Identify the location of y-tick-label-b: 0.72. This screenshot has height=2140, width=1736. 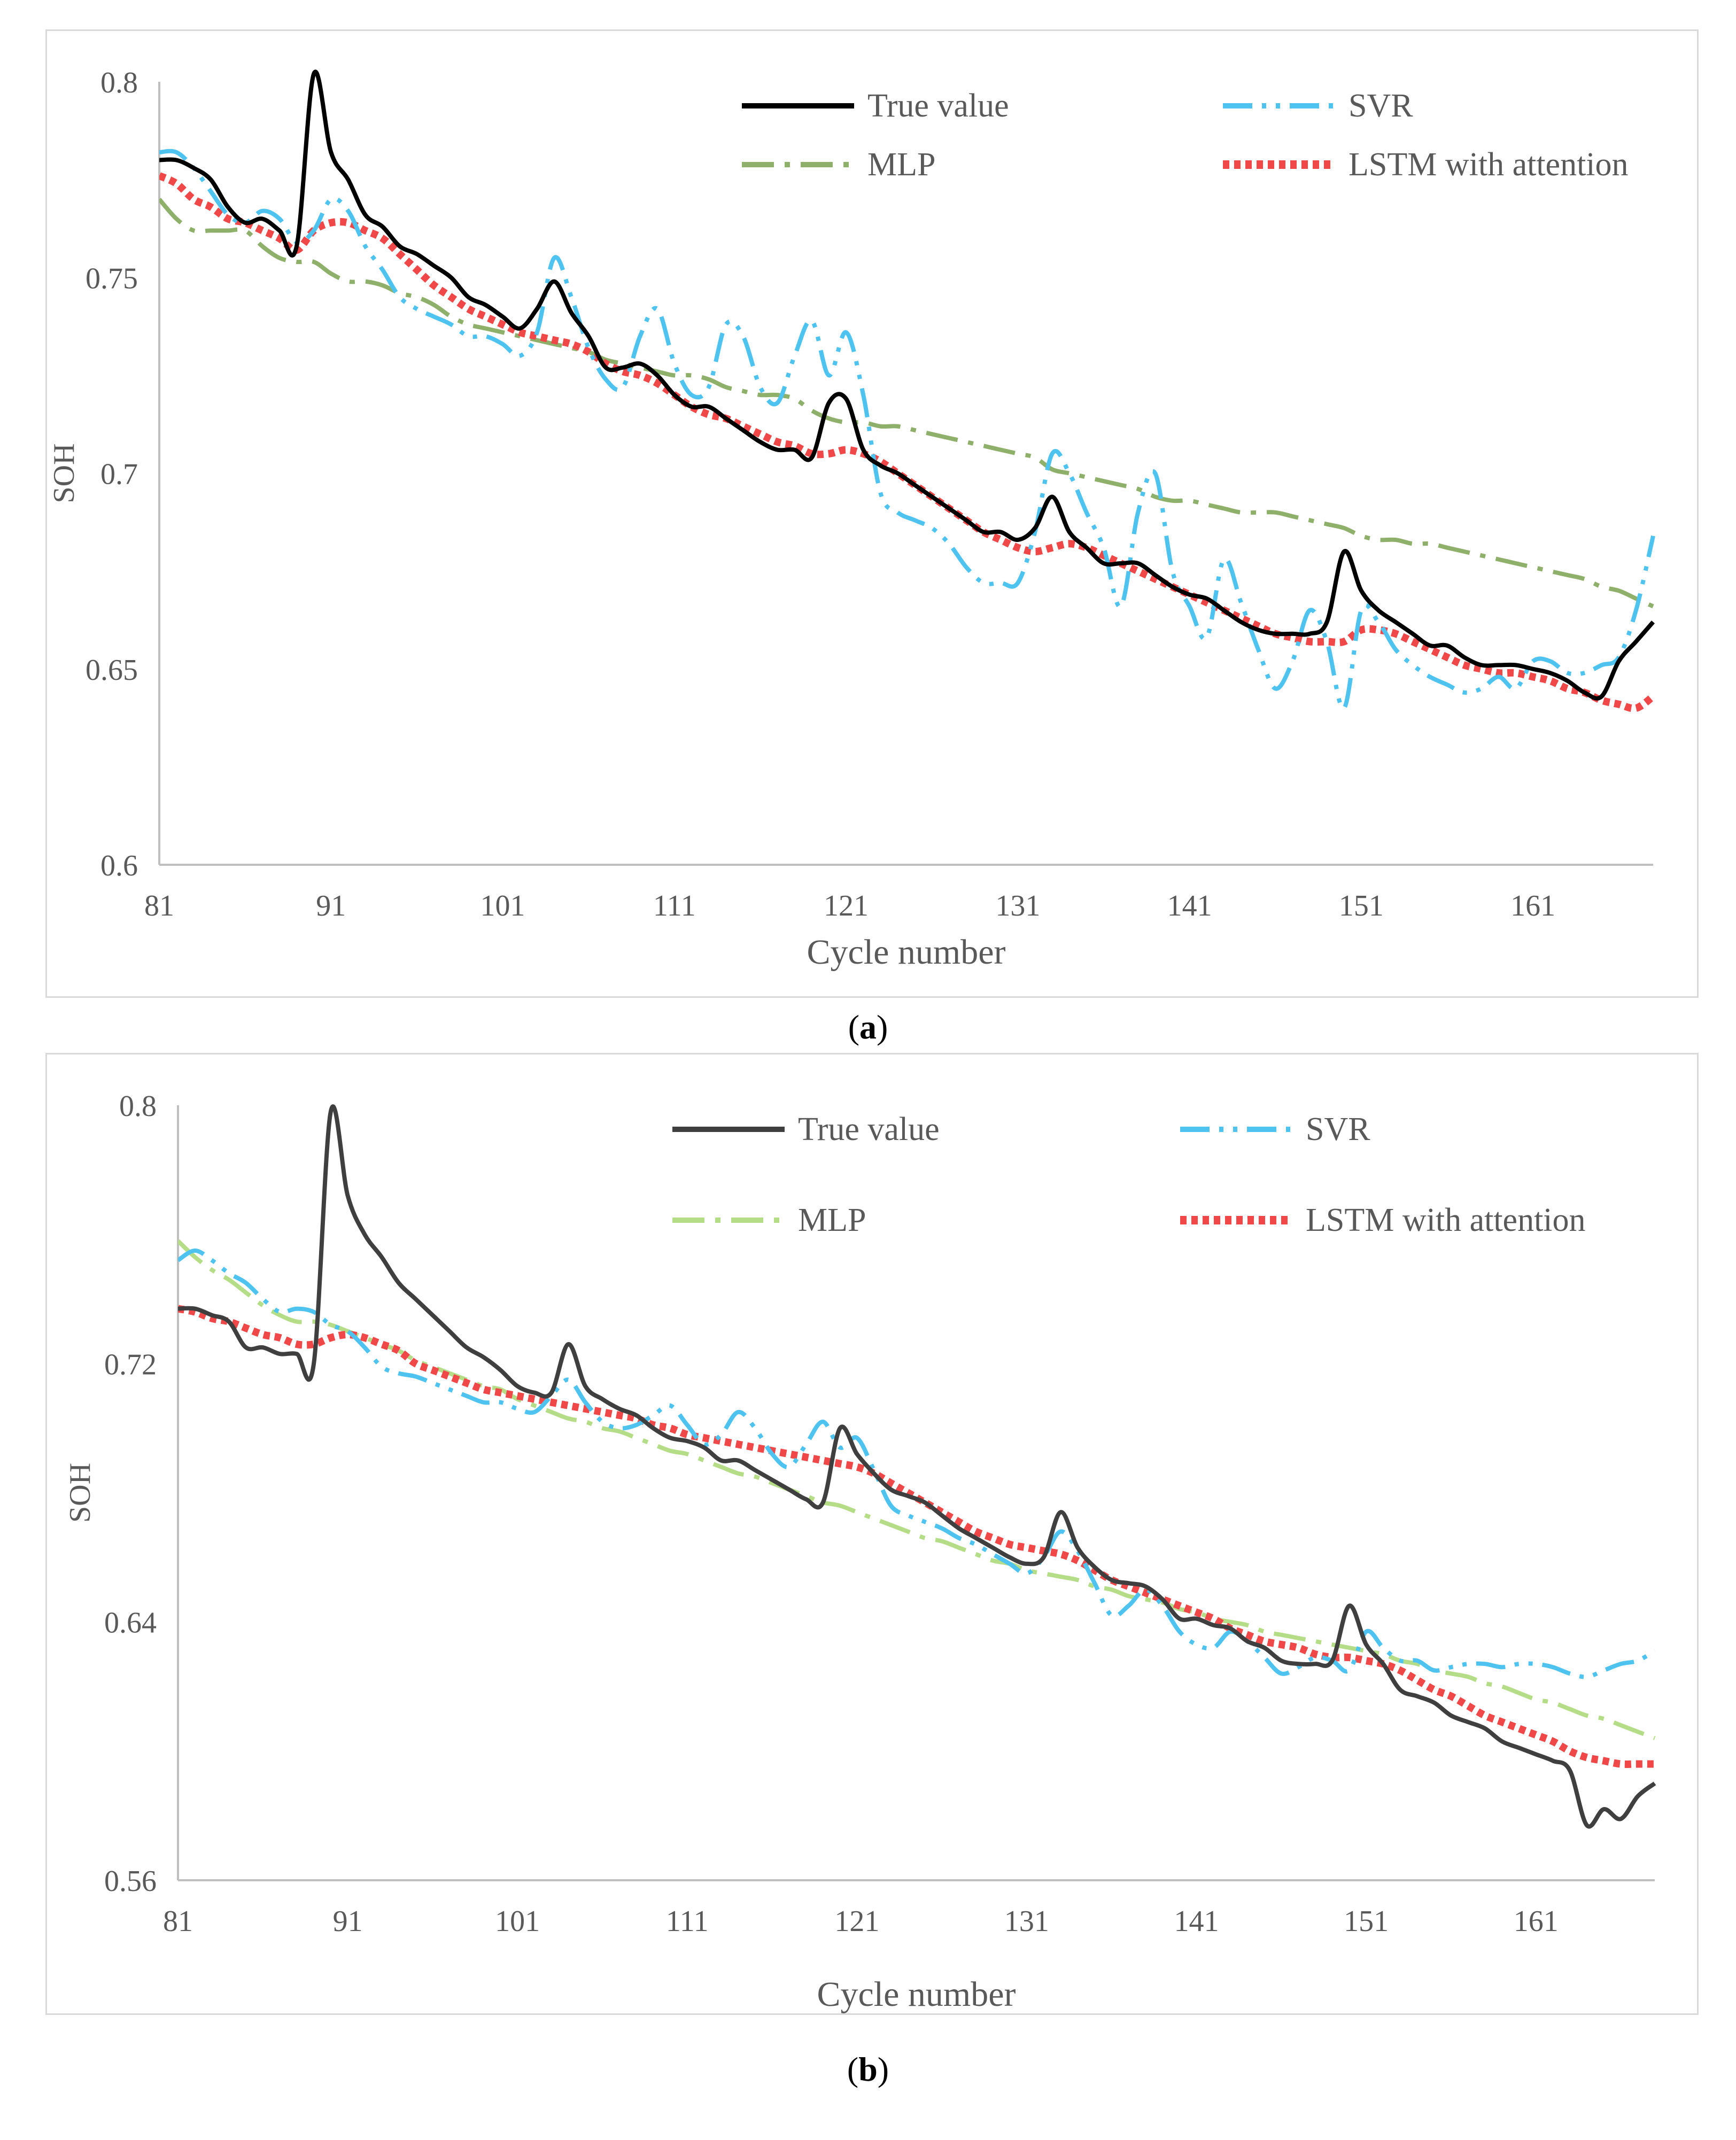
(130, 1364).